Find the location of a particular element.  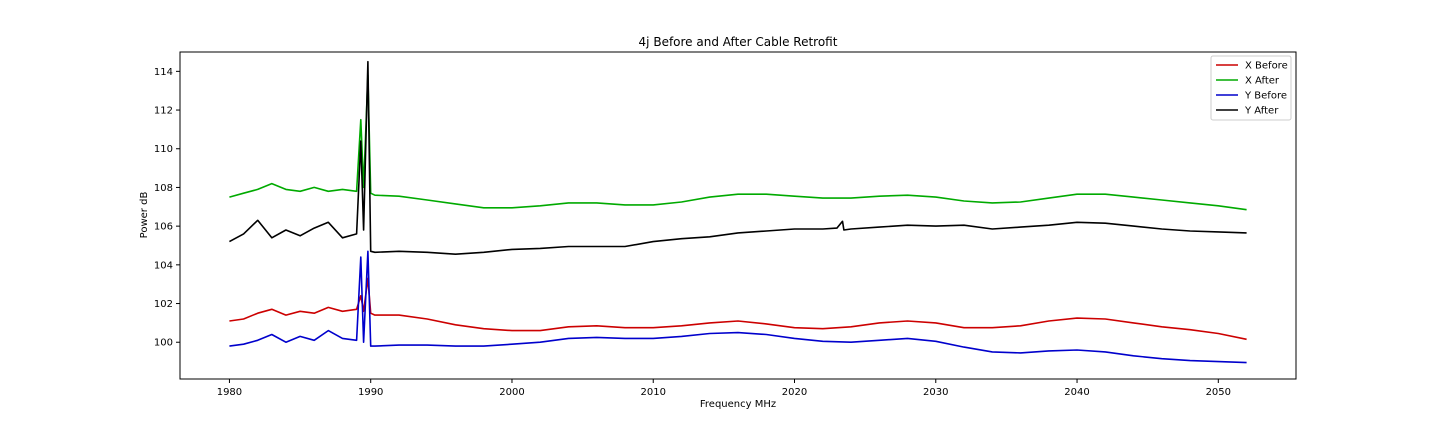

y-tick-label: 102 is located at coordinates (163, 304).